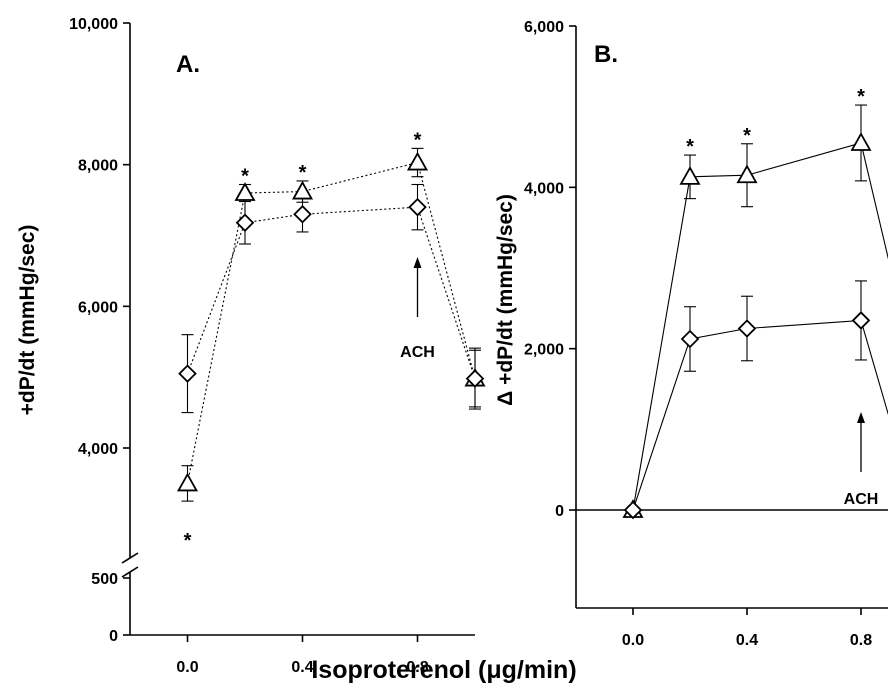 This screenshot has height=688, width=888. What do you see at coordinates (505, 300) in the screenshot?
I see `panel-b-y-label: Δ +dP/dt (mmHg/sec)` at bounding box center [505, 300].